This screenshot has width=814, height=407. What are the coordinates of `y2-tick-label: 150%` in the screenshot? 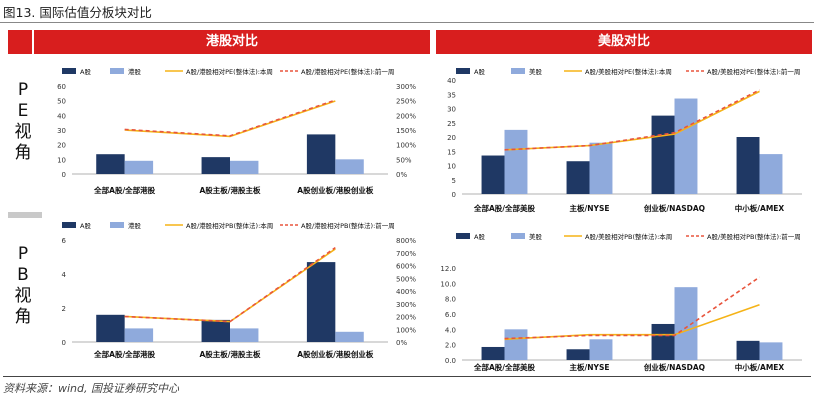 It's located at (406, 131).